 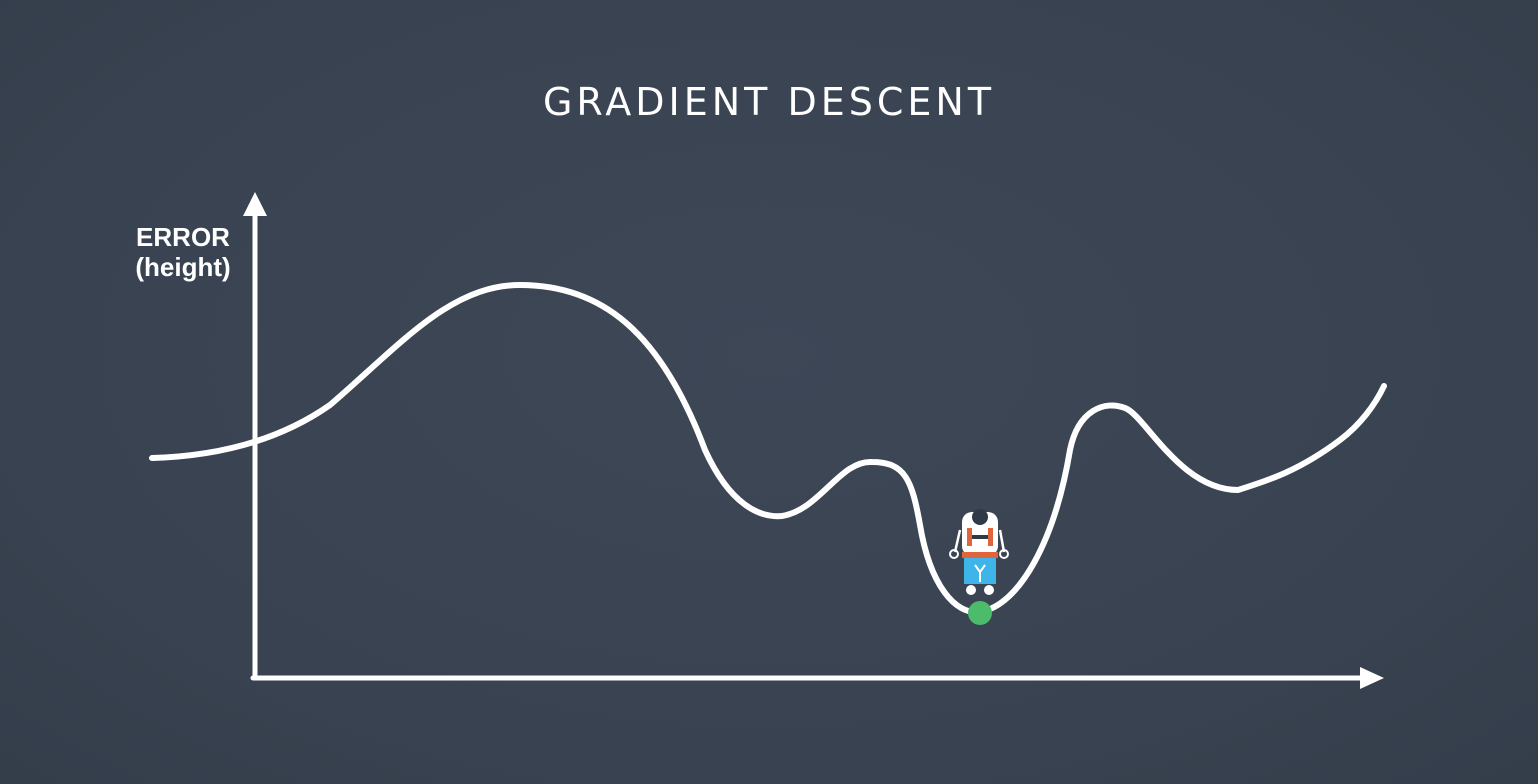 What do you see at coordinates (980, 613) in the screenshot?
I see `green-dot-icon` at bounding box center [980, 613].